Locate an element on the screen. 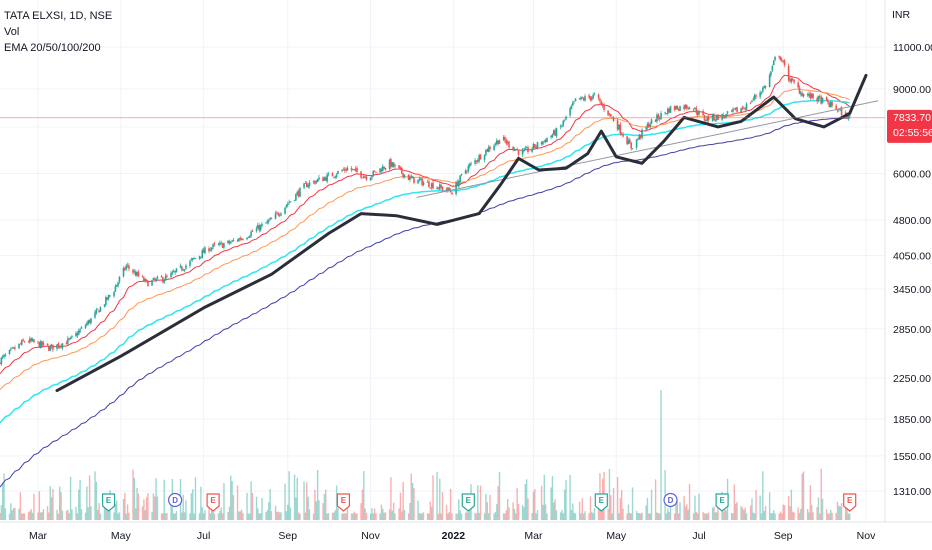 The width and height of the screenshot is (932, 550). volume-legend: Vol is located at coordinates (12, 32).